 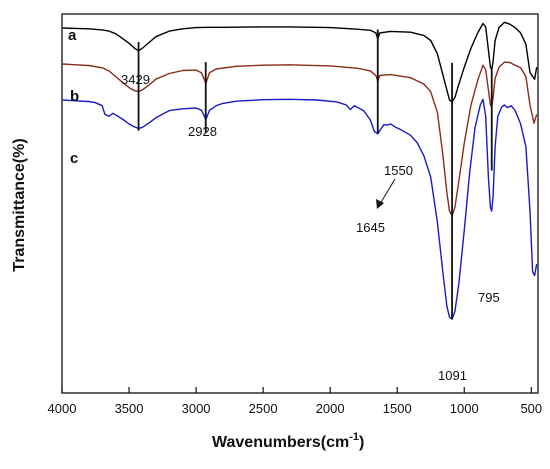 What do you see at coordinates (62, 408) in the screenshot?
I see `x-tick-label-4000: 4000` at bounding box center [62, 408].